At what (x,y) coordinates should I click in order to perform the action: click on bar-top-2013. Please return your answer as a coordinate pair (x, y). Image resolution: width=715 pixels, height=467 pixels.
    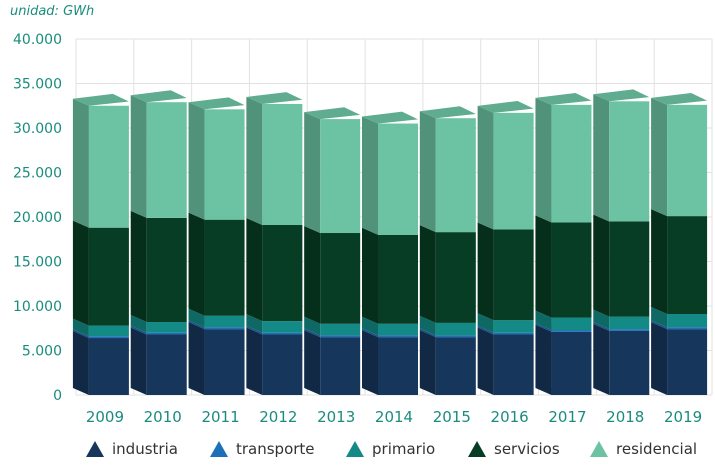
    Looking at the image, I should click on (332, 113).